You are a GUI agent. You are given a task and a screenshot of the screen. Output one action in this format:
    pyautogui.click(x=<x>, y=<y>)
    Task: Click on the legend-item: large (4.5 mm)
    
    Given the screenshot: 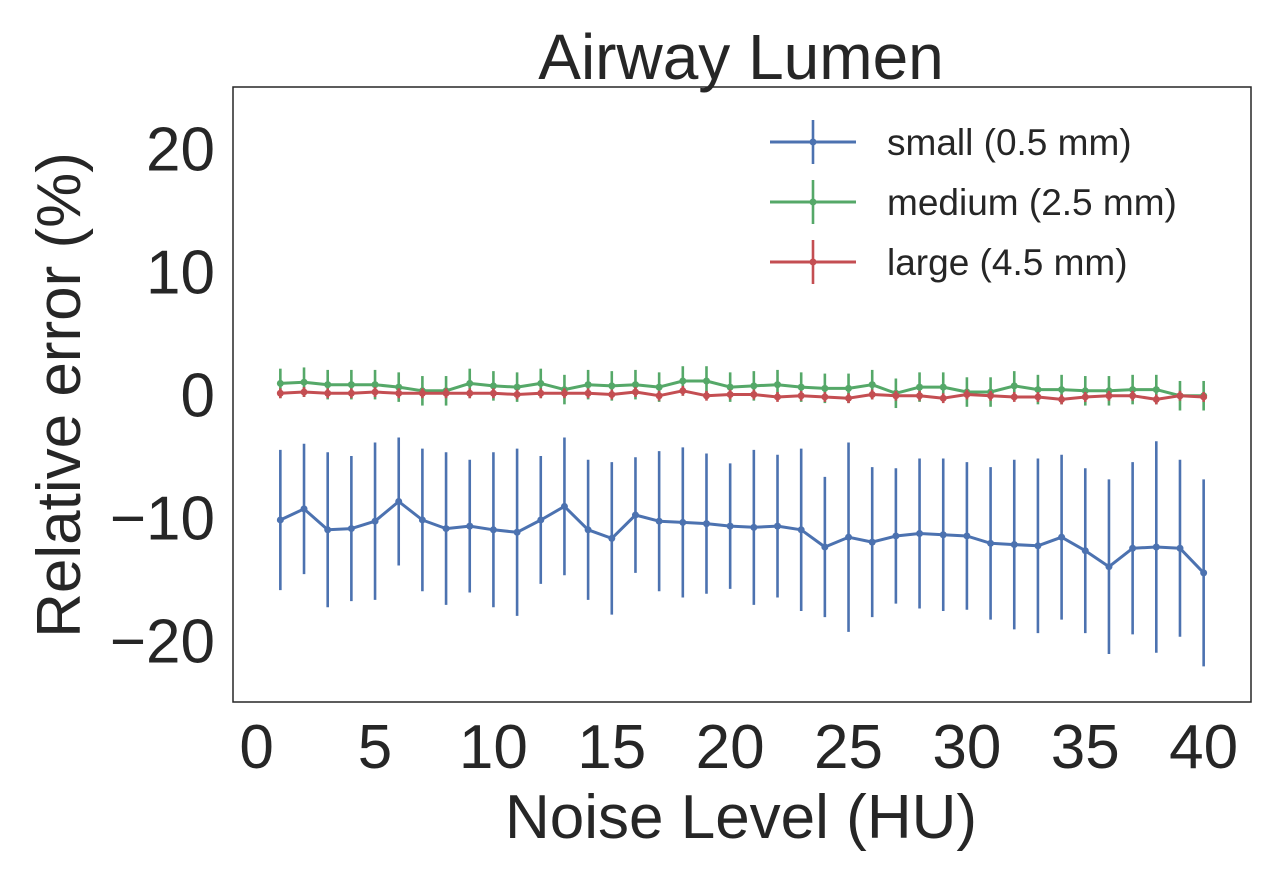 What is the action you would take?
    pyautogui.click(x=949, y=262)
    